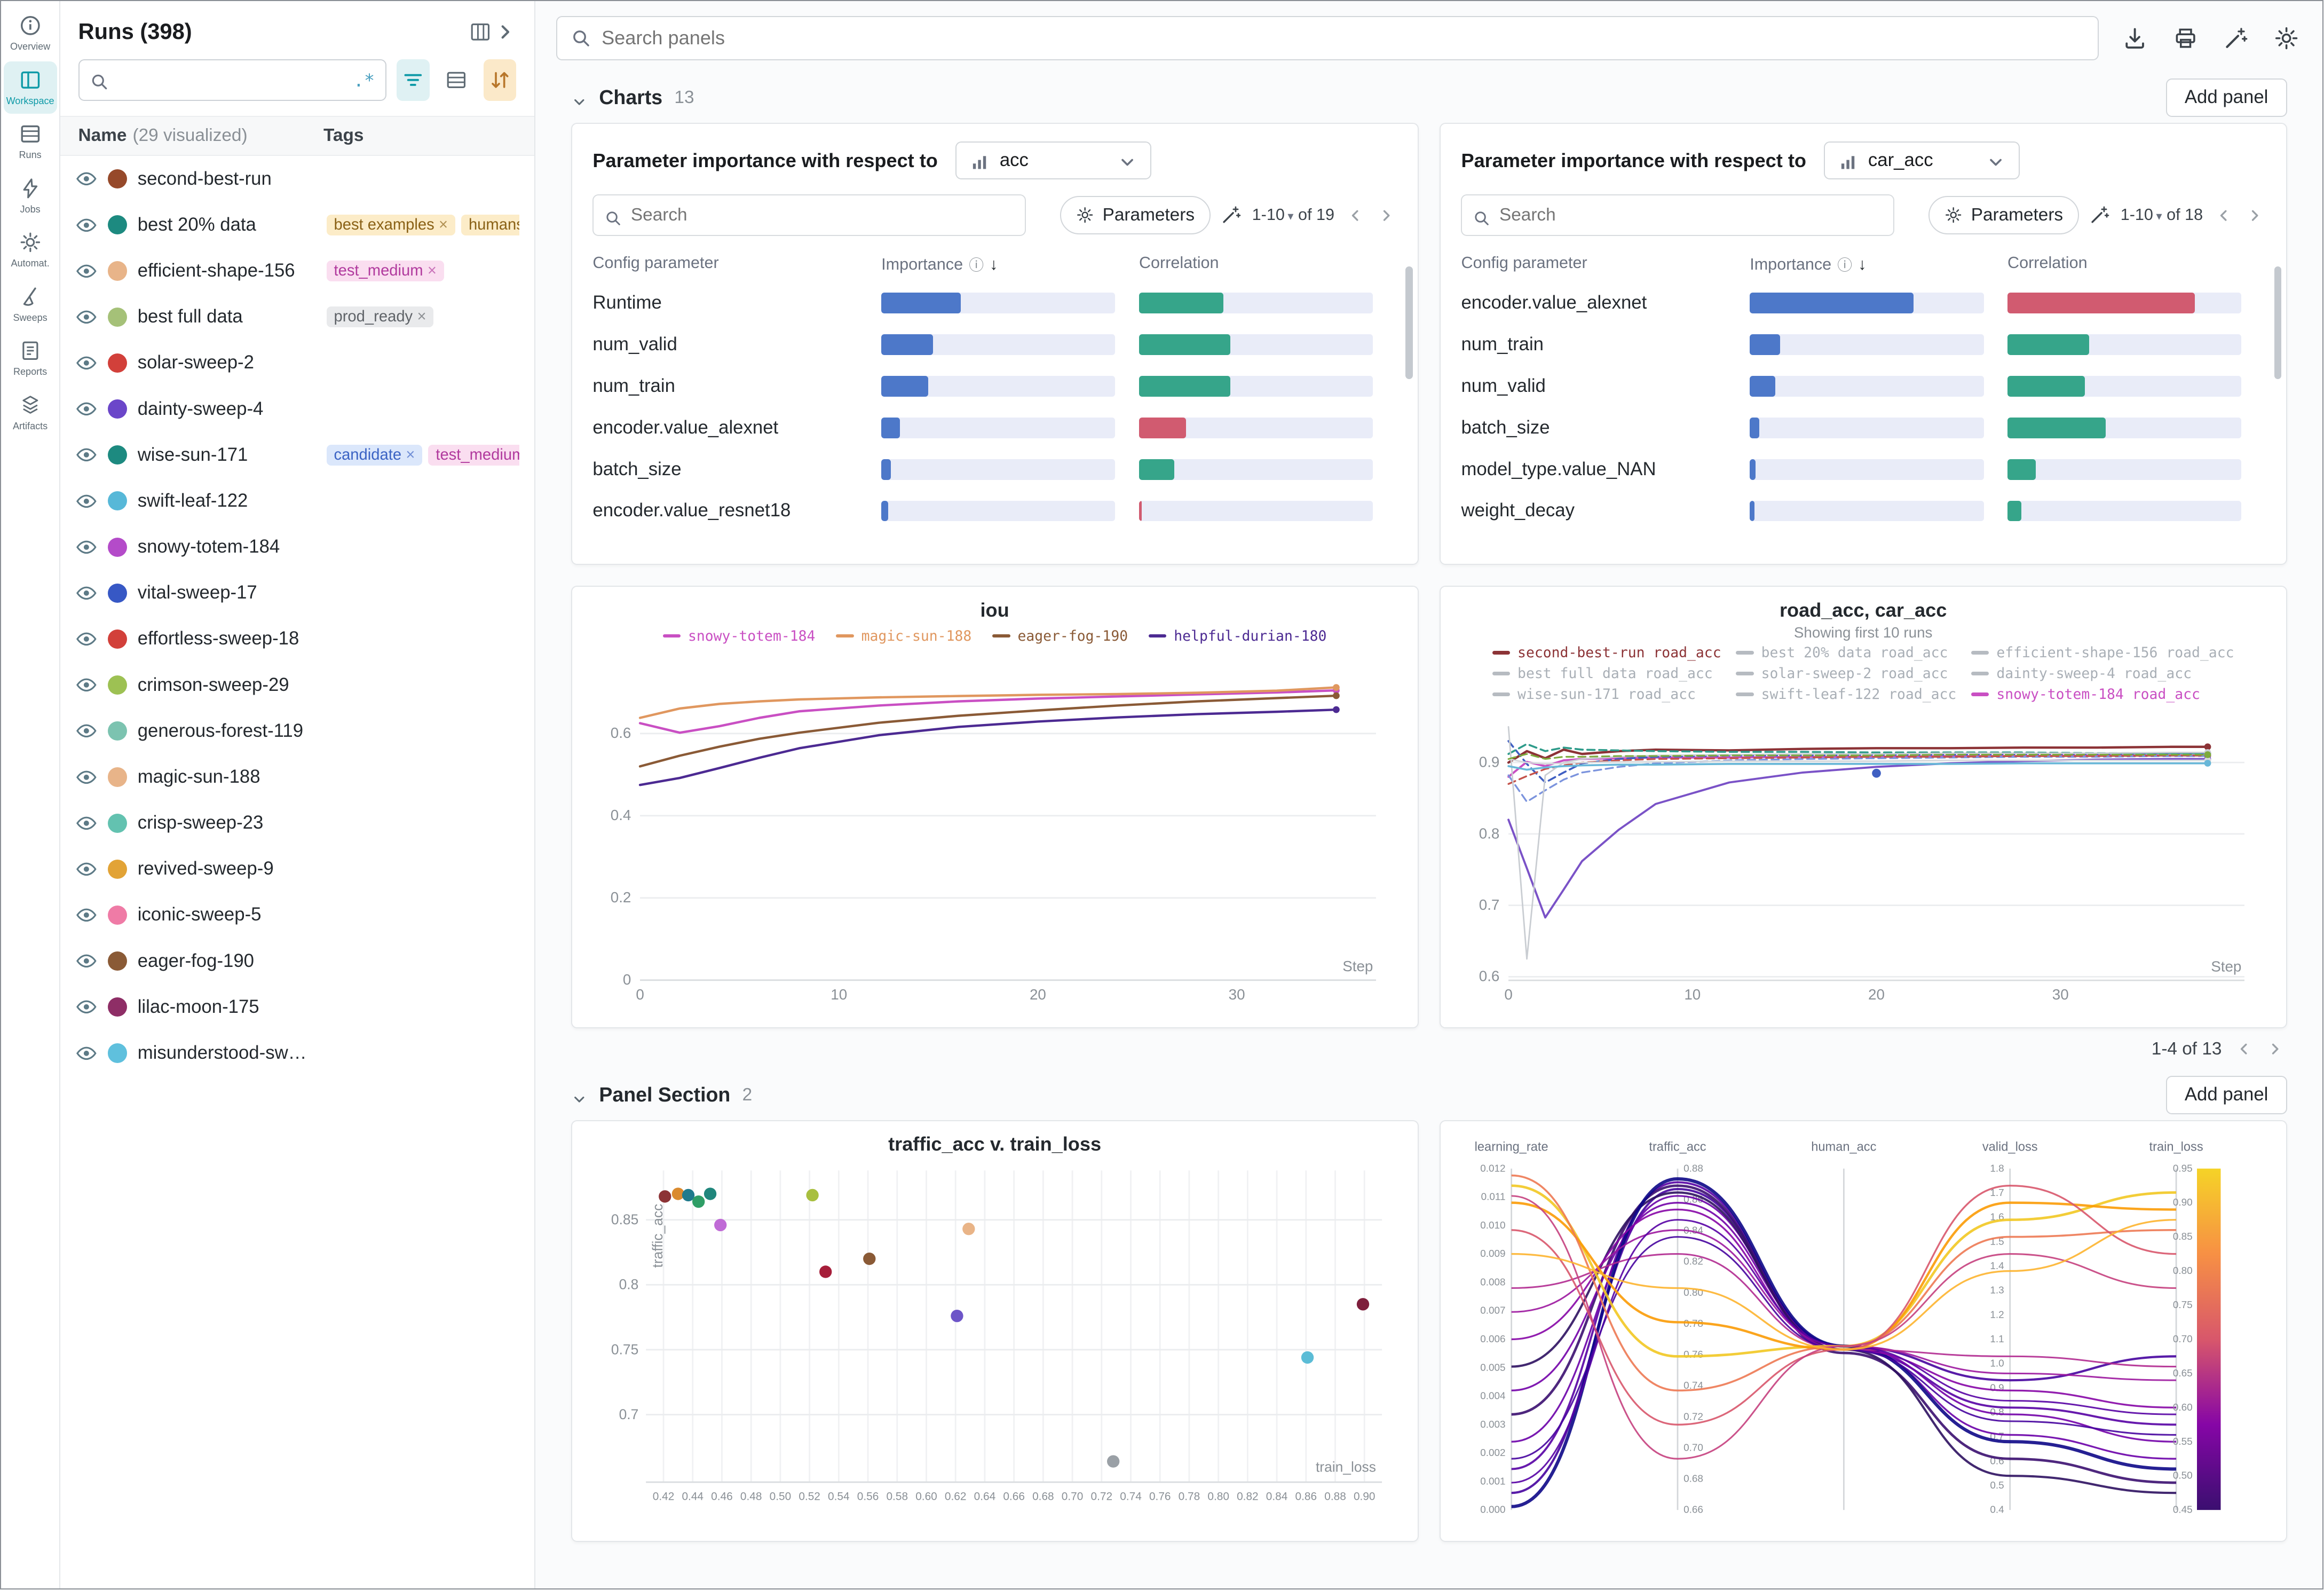  I want to click on legend-item: solar-sweep-2 road_acc, so click(1846, 673).